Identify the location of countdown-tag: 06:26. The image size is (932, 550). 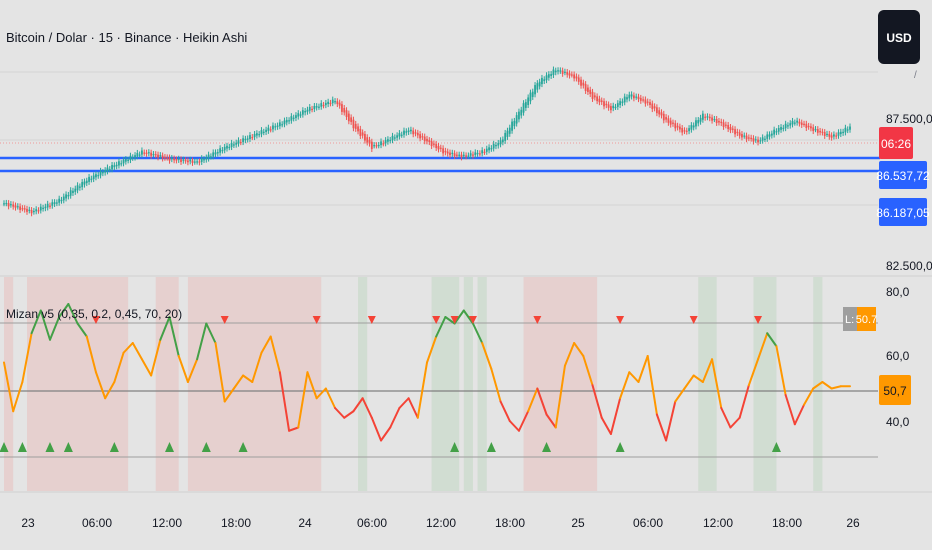
(896, 143).